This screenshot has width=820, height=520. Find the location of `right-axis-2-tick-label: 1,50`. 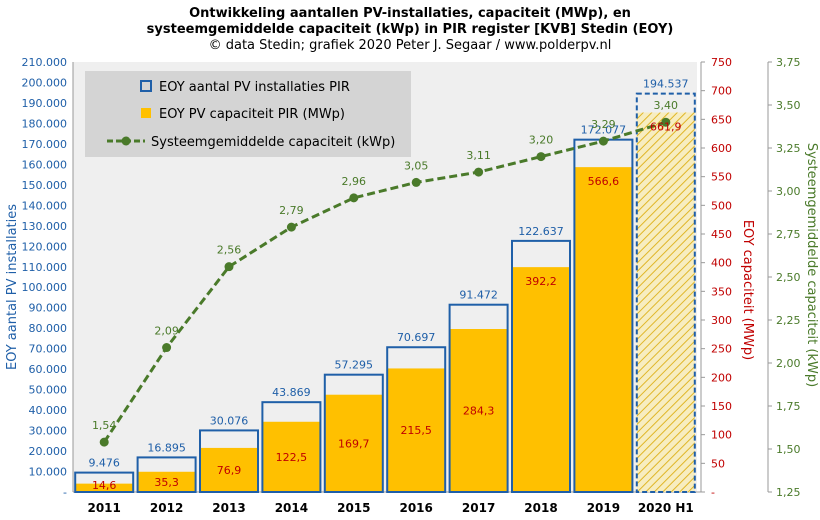

right-axis-2-tick-label: 1,50 is located at coordinates (788, 449).